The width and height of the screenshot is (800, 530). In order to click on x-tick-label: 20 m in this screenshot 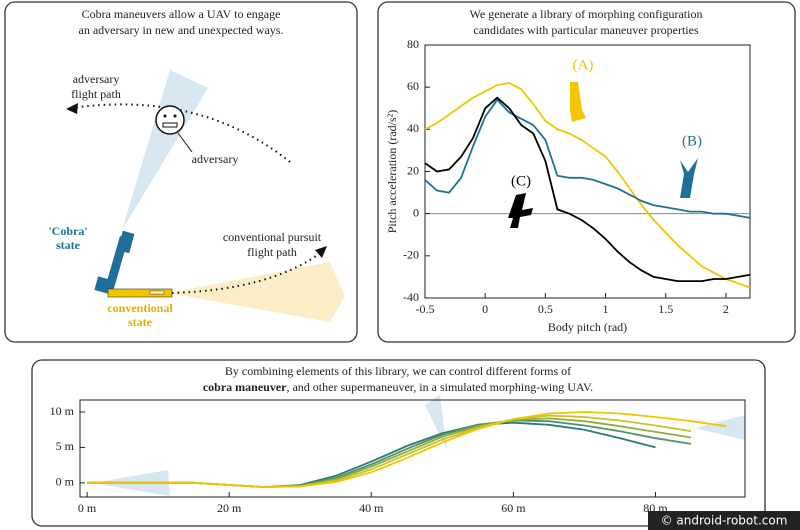, I will do `click(229, 508)`.